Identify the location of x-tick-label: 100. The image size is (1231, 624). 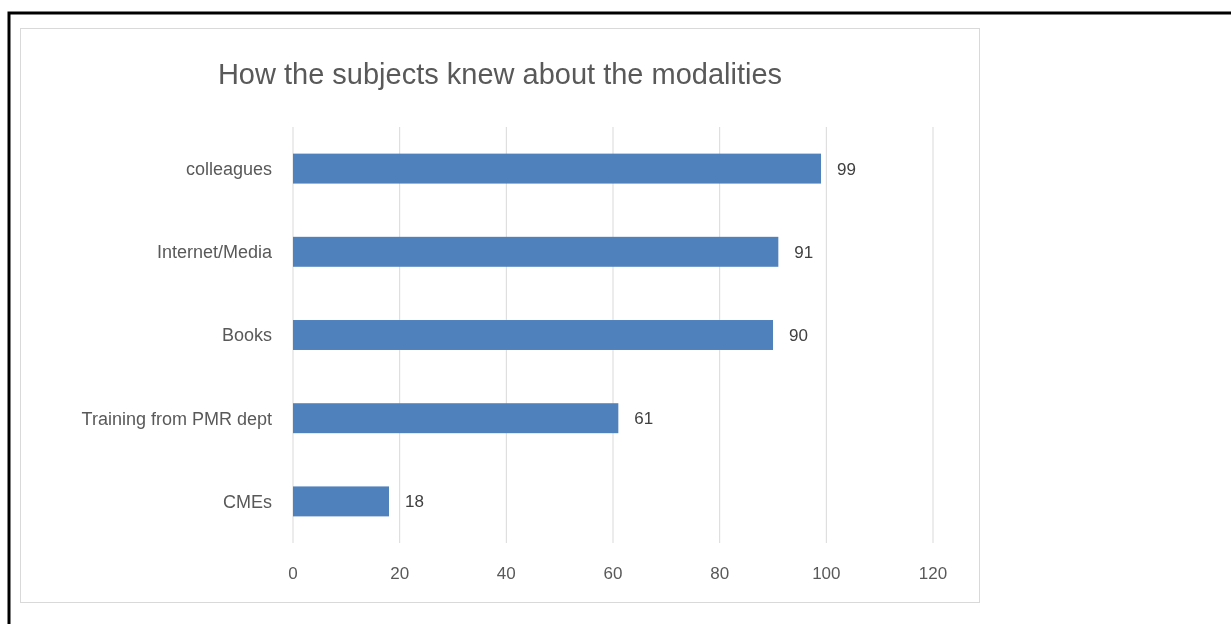
(826, 573).